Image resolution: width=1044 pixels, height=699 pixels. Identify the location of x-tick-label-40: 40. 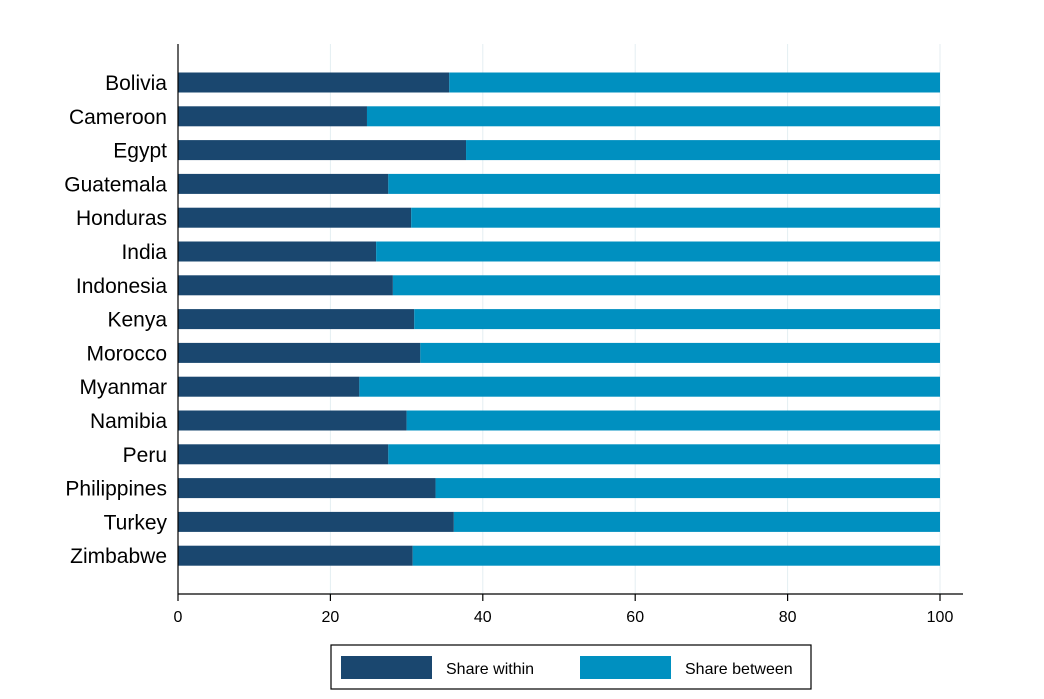
(483, 617).